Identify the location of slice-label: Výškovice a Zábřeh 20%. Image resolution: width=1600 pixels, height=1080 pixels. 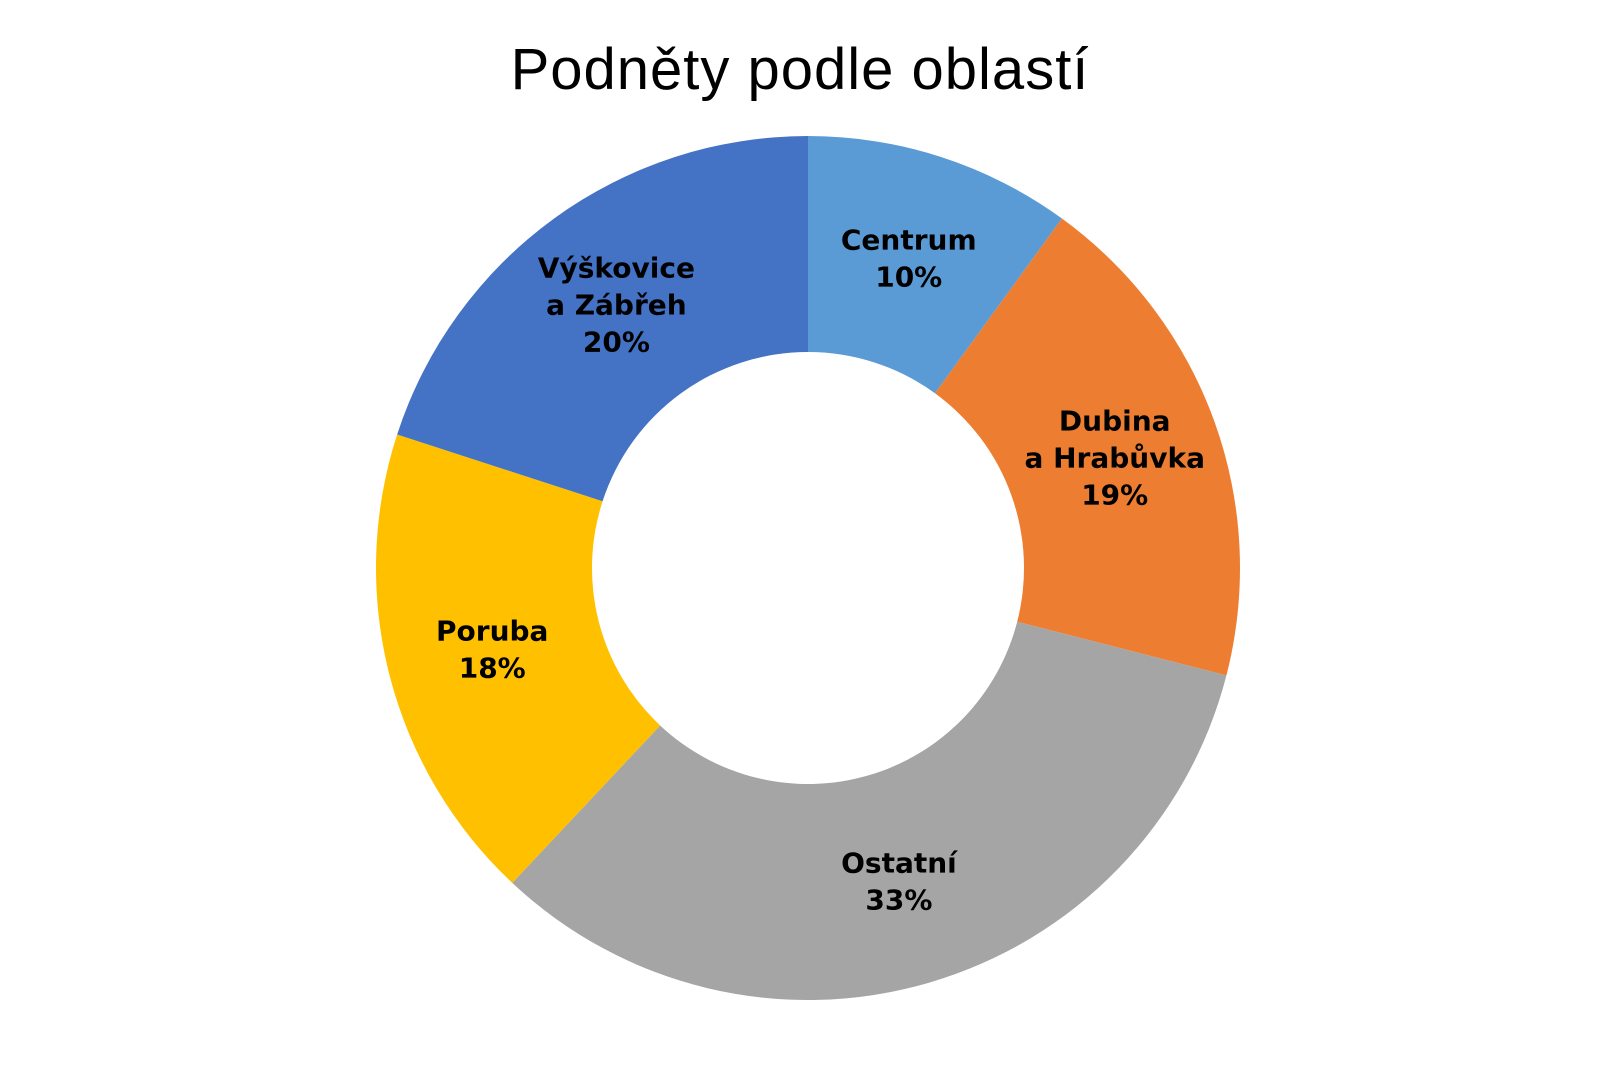
(616, 304).